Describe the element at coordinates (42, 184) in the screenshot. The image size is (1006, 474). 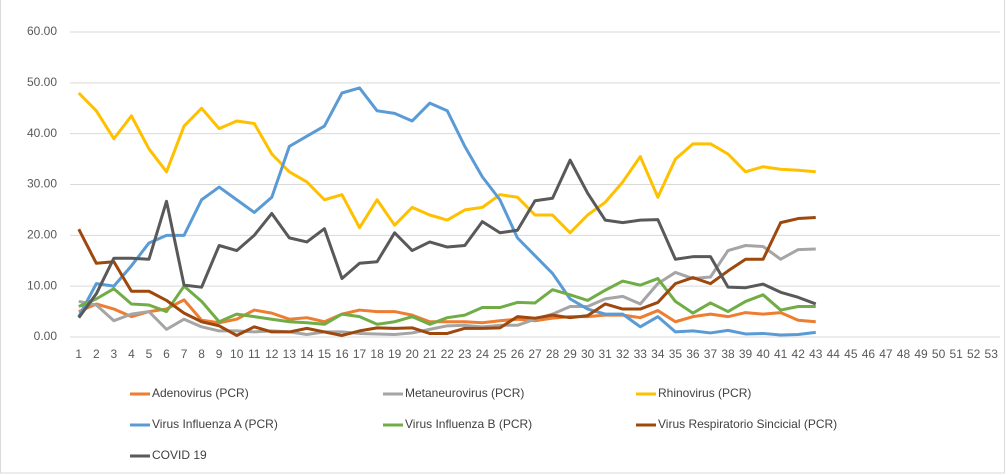
I see `y-tick-label: 30.00` at that location.